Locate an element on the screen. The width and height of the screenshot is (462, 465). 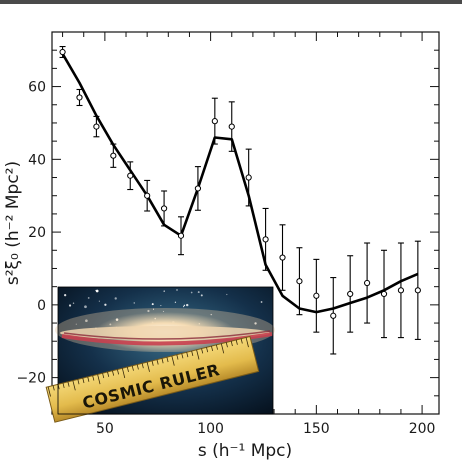
x-tick-label: 50 is located at coordinates (105, 429).